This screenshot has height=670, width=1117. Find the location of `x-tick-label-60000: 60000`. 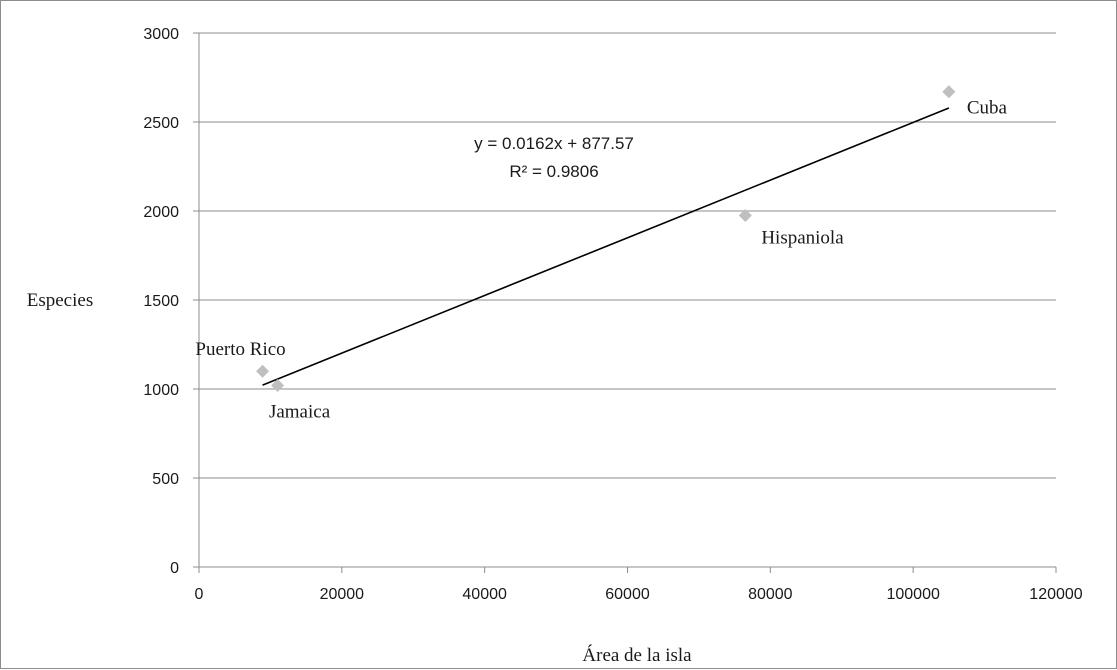

x-tick-label-60000: 60000 is located at coordinates (627, 594).